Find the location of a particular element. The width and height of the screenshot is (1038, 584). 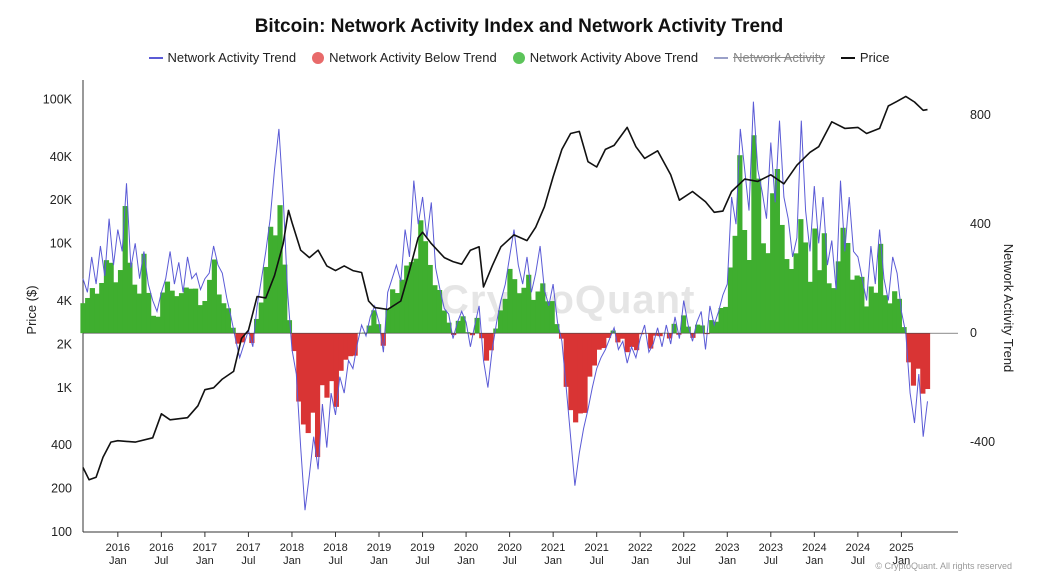

x-tick-year-label: 2018 is located at coordinates (292, 548).